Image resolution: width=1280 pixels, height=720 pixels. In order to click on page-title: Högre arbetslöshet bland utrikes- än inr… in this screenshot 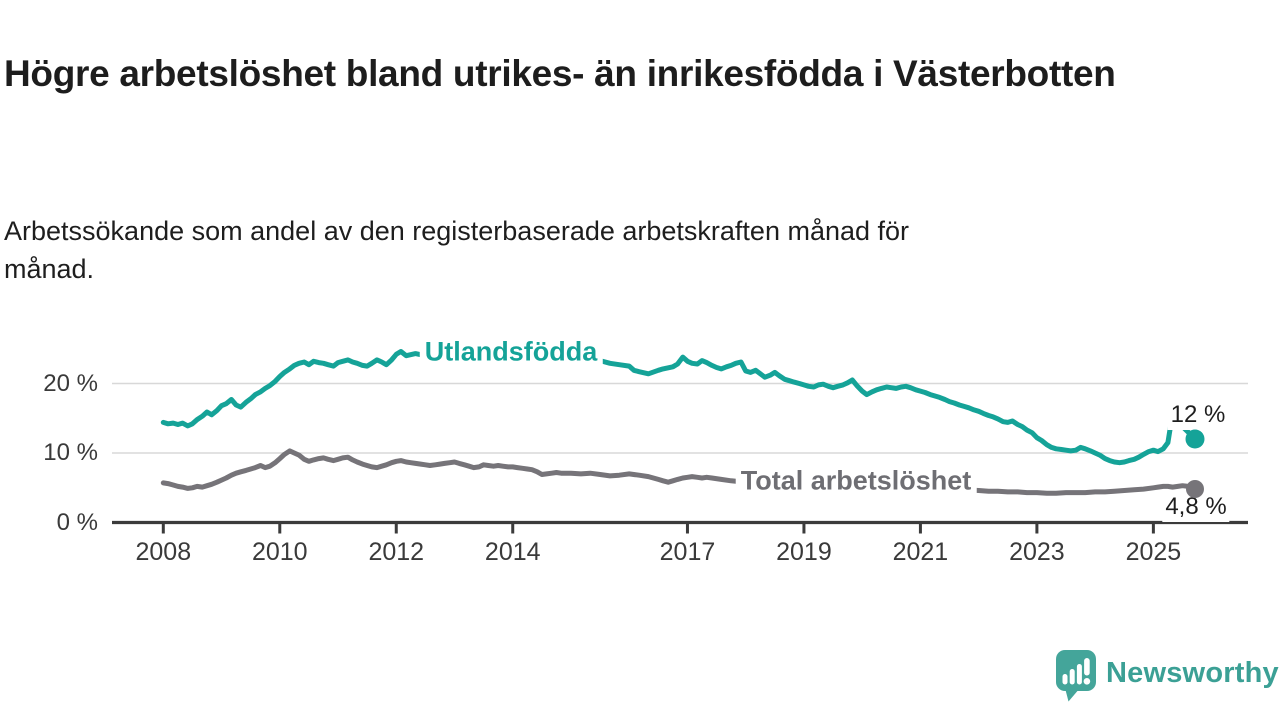, I will do `click(560, 73)`.